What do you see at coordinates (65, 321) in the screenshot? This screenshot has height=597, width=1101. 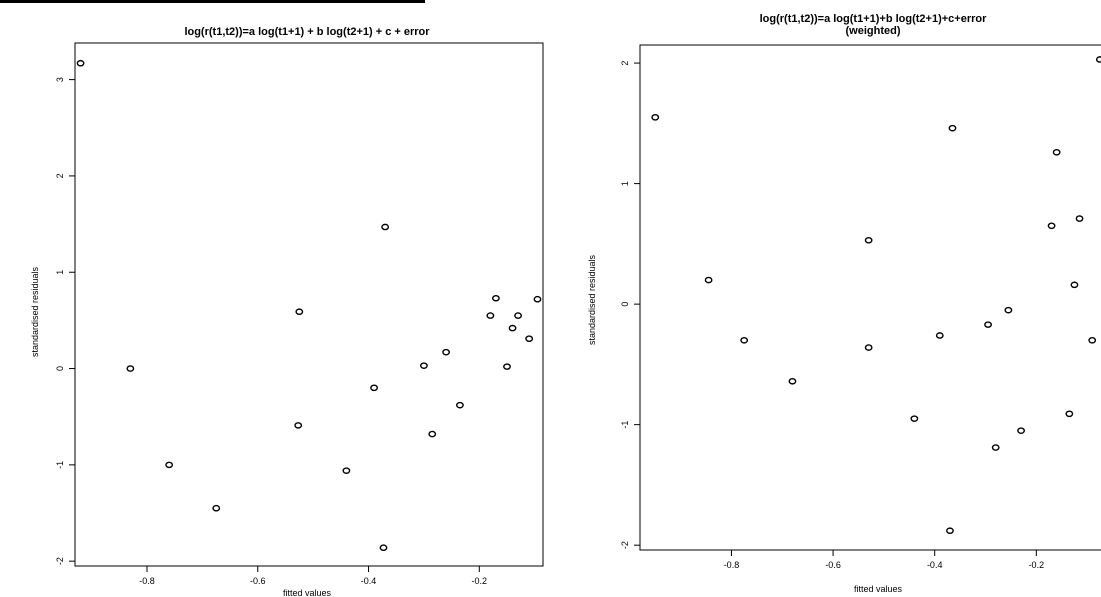 I see `left-y-axis: -2 -1 0 1 2 3` at bounding box center [65, 321].